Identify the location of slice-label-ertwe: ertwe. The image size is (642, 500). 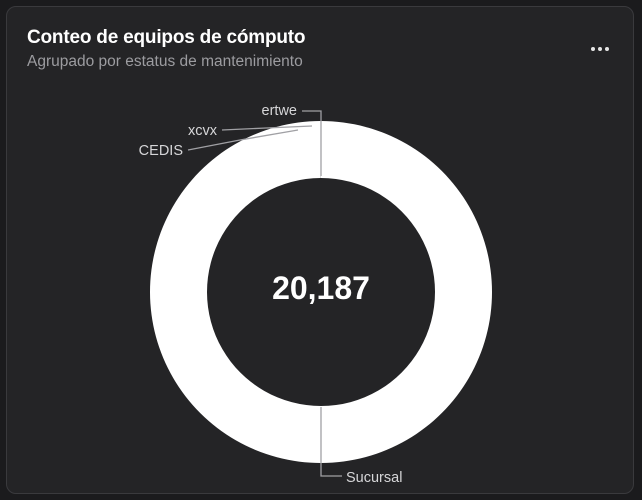
(279, 111).